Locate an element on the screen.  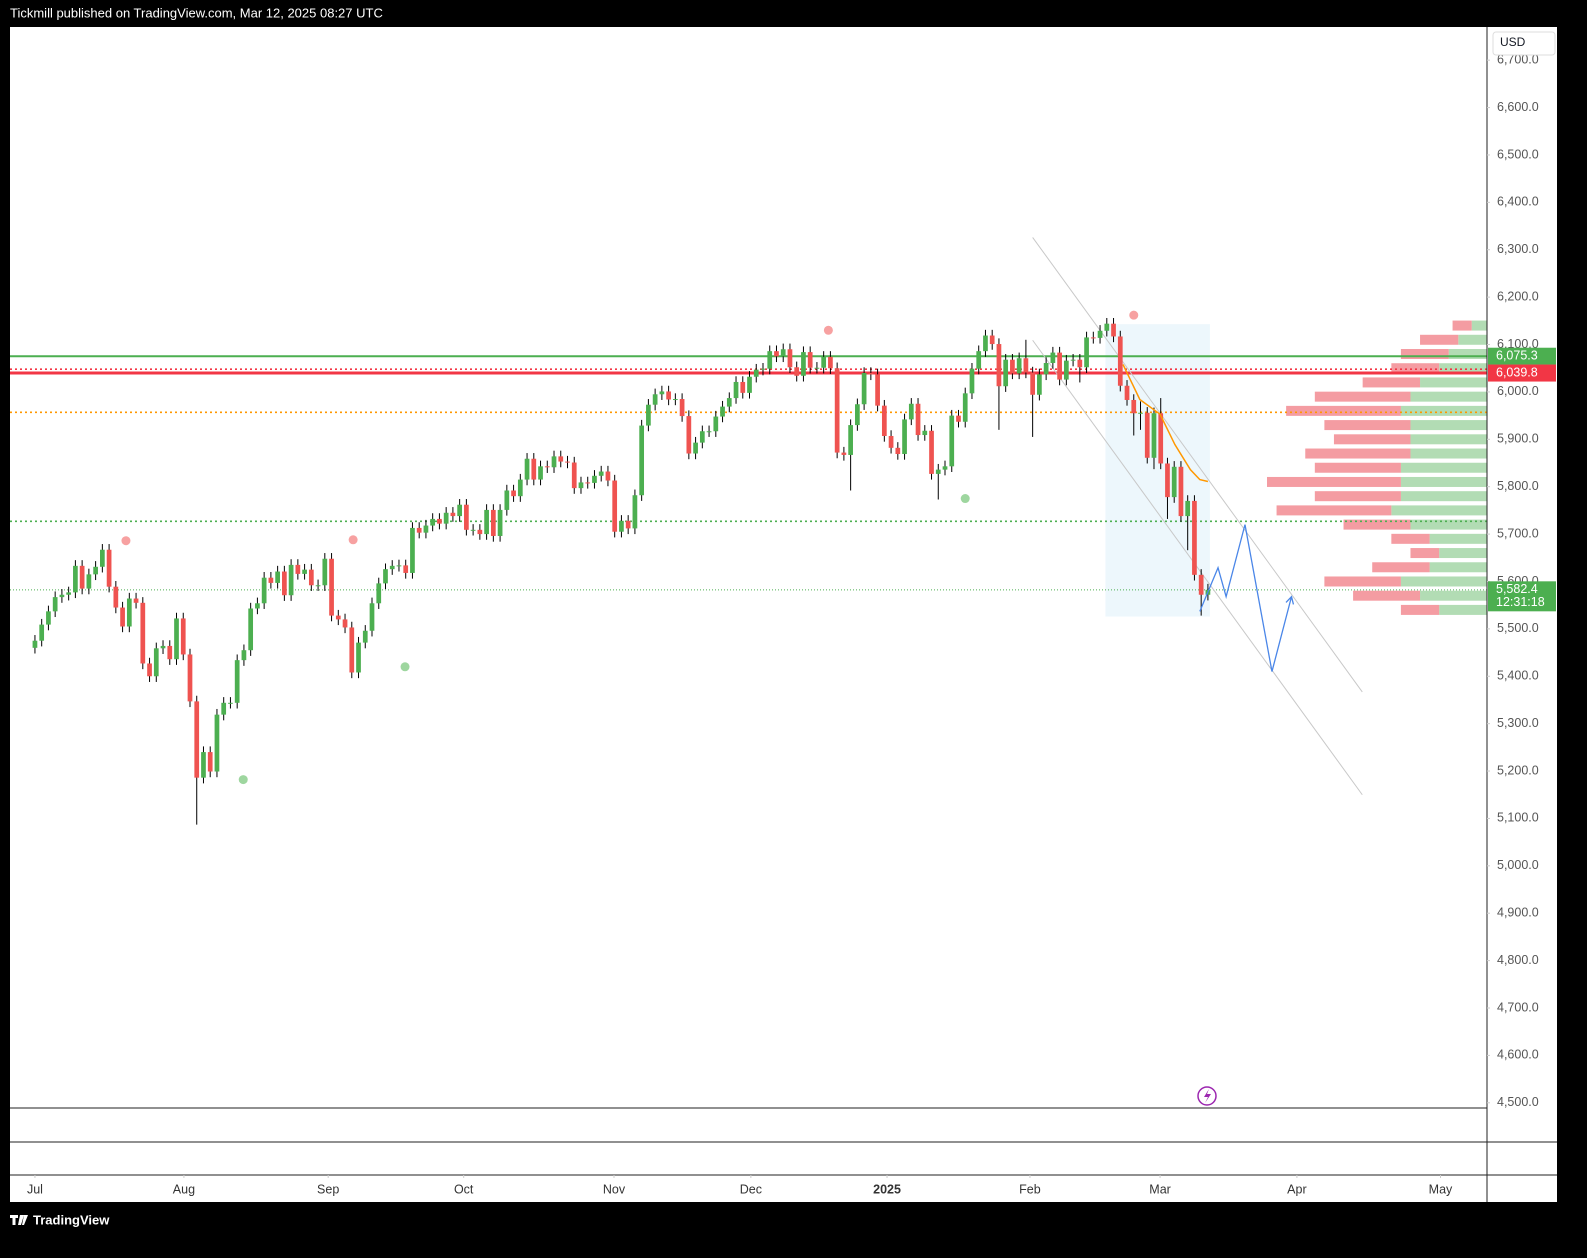
y-tick-label: 6,000.0 is located at coordinates (1518, 391).